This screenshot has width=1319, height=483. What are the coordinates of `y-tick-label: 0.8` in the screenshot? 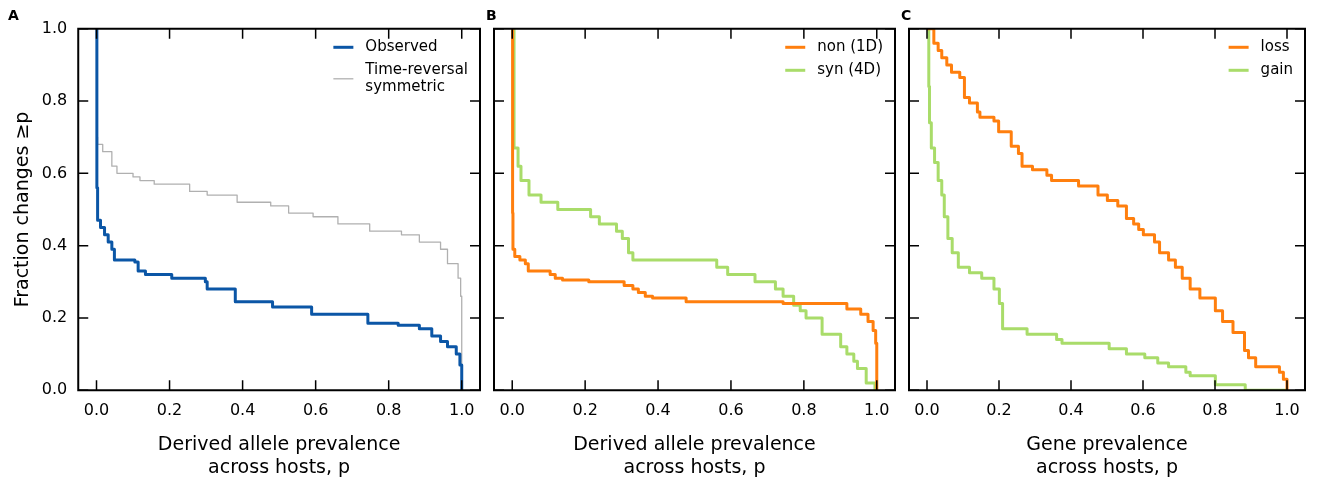 It's located at (54, 100).